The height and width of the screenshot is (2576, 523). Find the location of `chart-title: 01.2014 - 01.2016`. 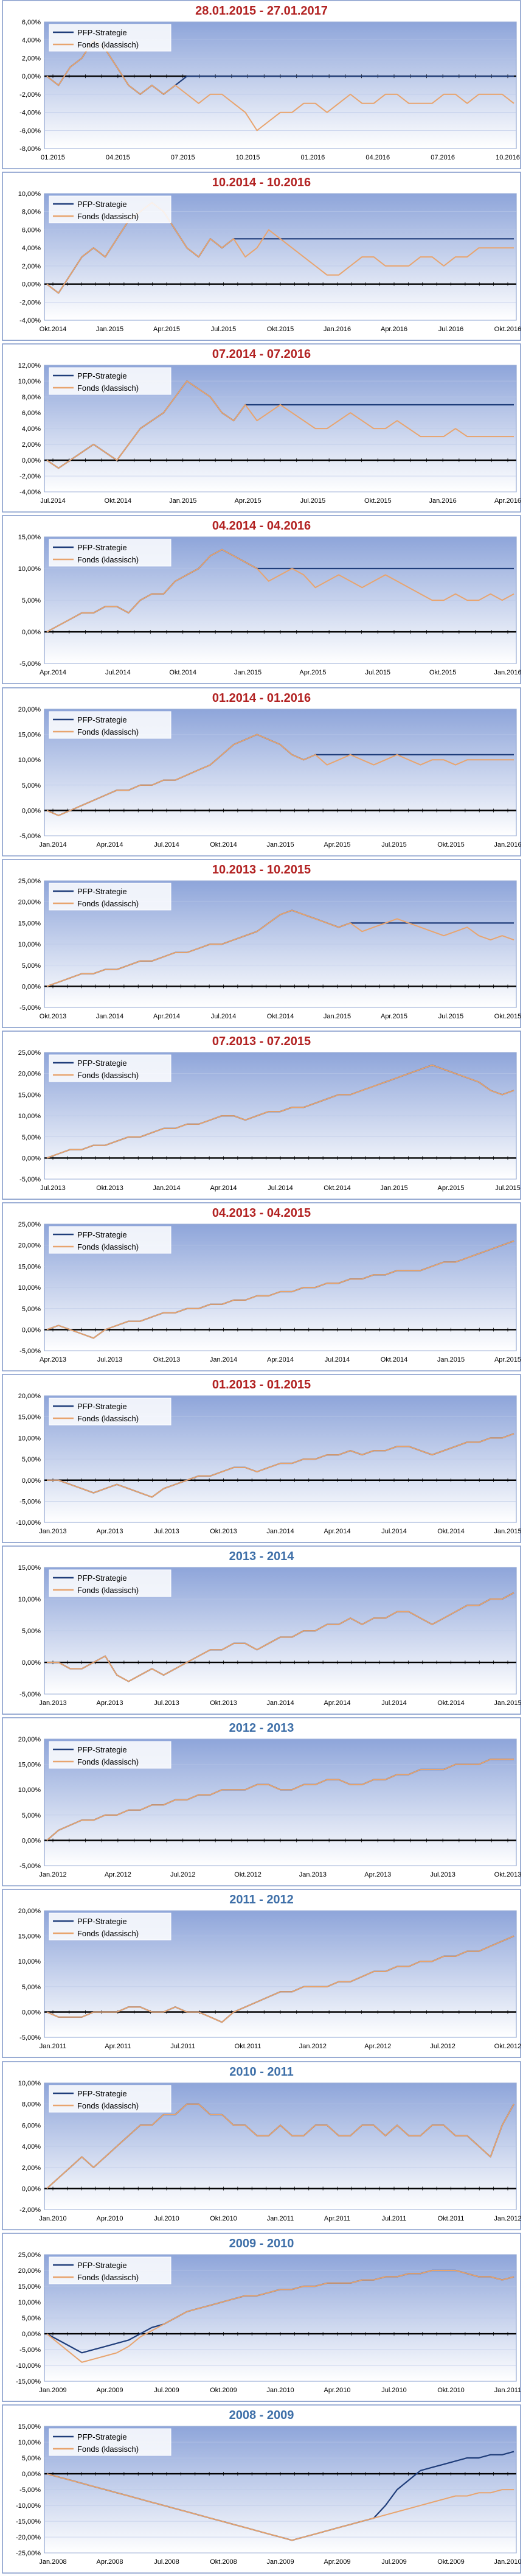

chart-title: 01.2014 - 01.2016 is located at coordinates (261, 698).